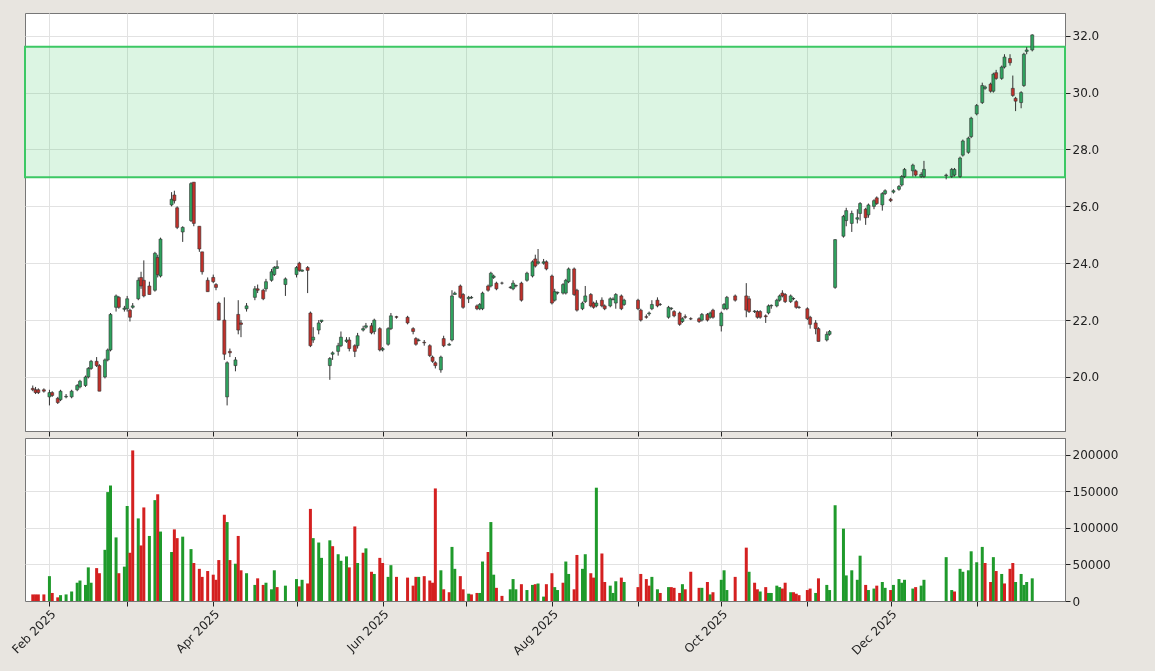 Image resolution: width=1155 pixels, height=671 pixels. I want to click on y-tick-label: 200000, so click(1095, 455).